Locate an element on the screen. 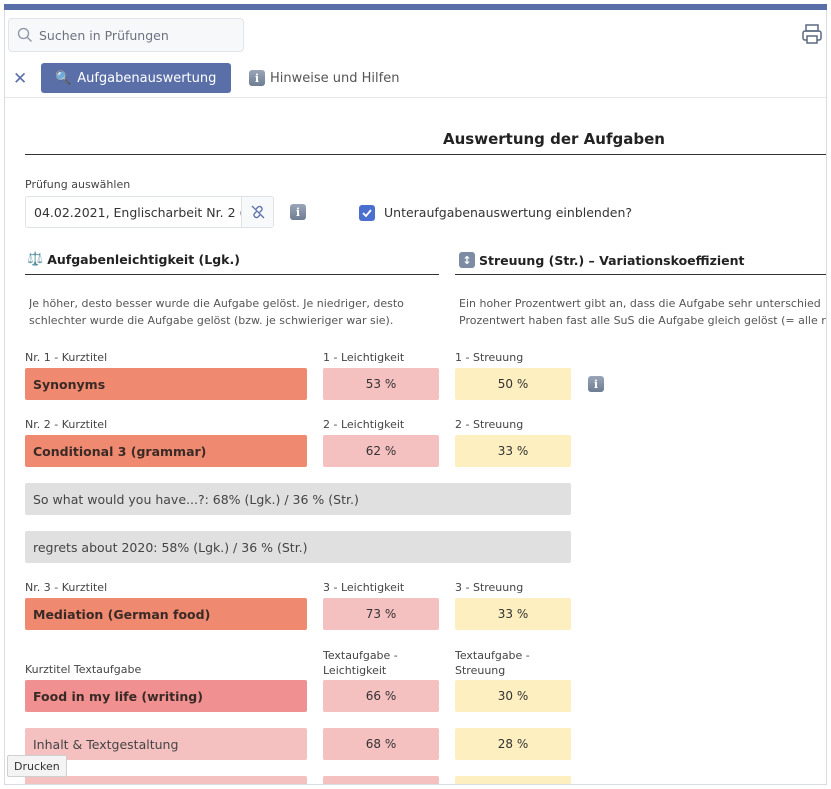  lightness-label: 2 - Leichtigkeit is located at coordinates (364, 424).